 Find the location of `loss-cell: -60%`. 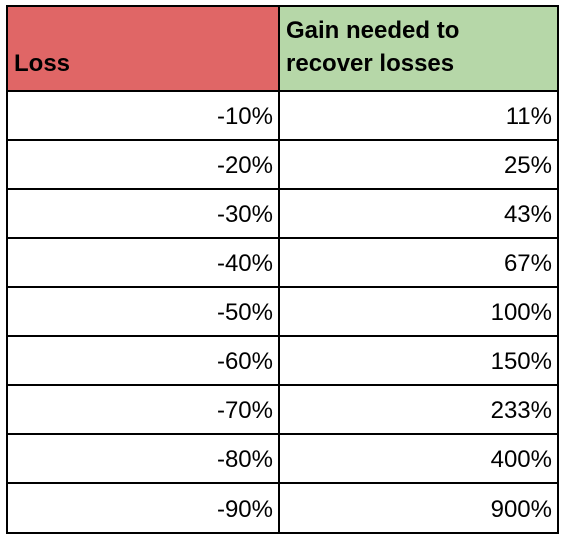

loss-cell: -60% is located at coordinates (144, 360).